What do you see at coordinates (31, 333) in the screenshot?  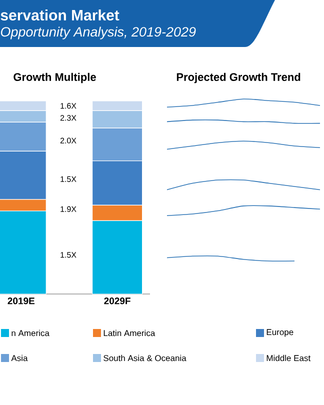 I see `legend-label: n America` at bounding box center [31, 333].